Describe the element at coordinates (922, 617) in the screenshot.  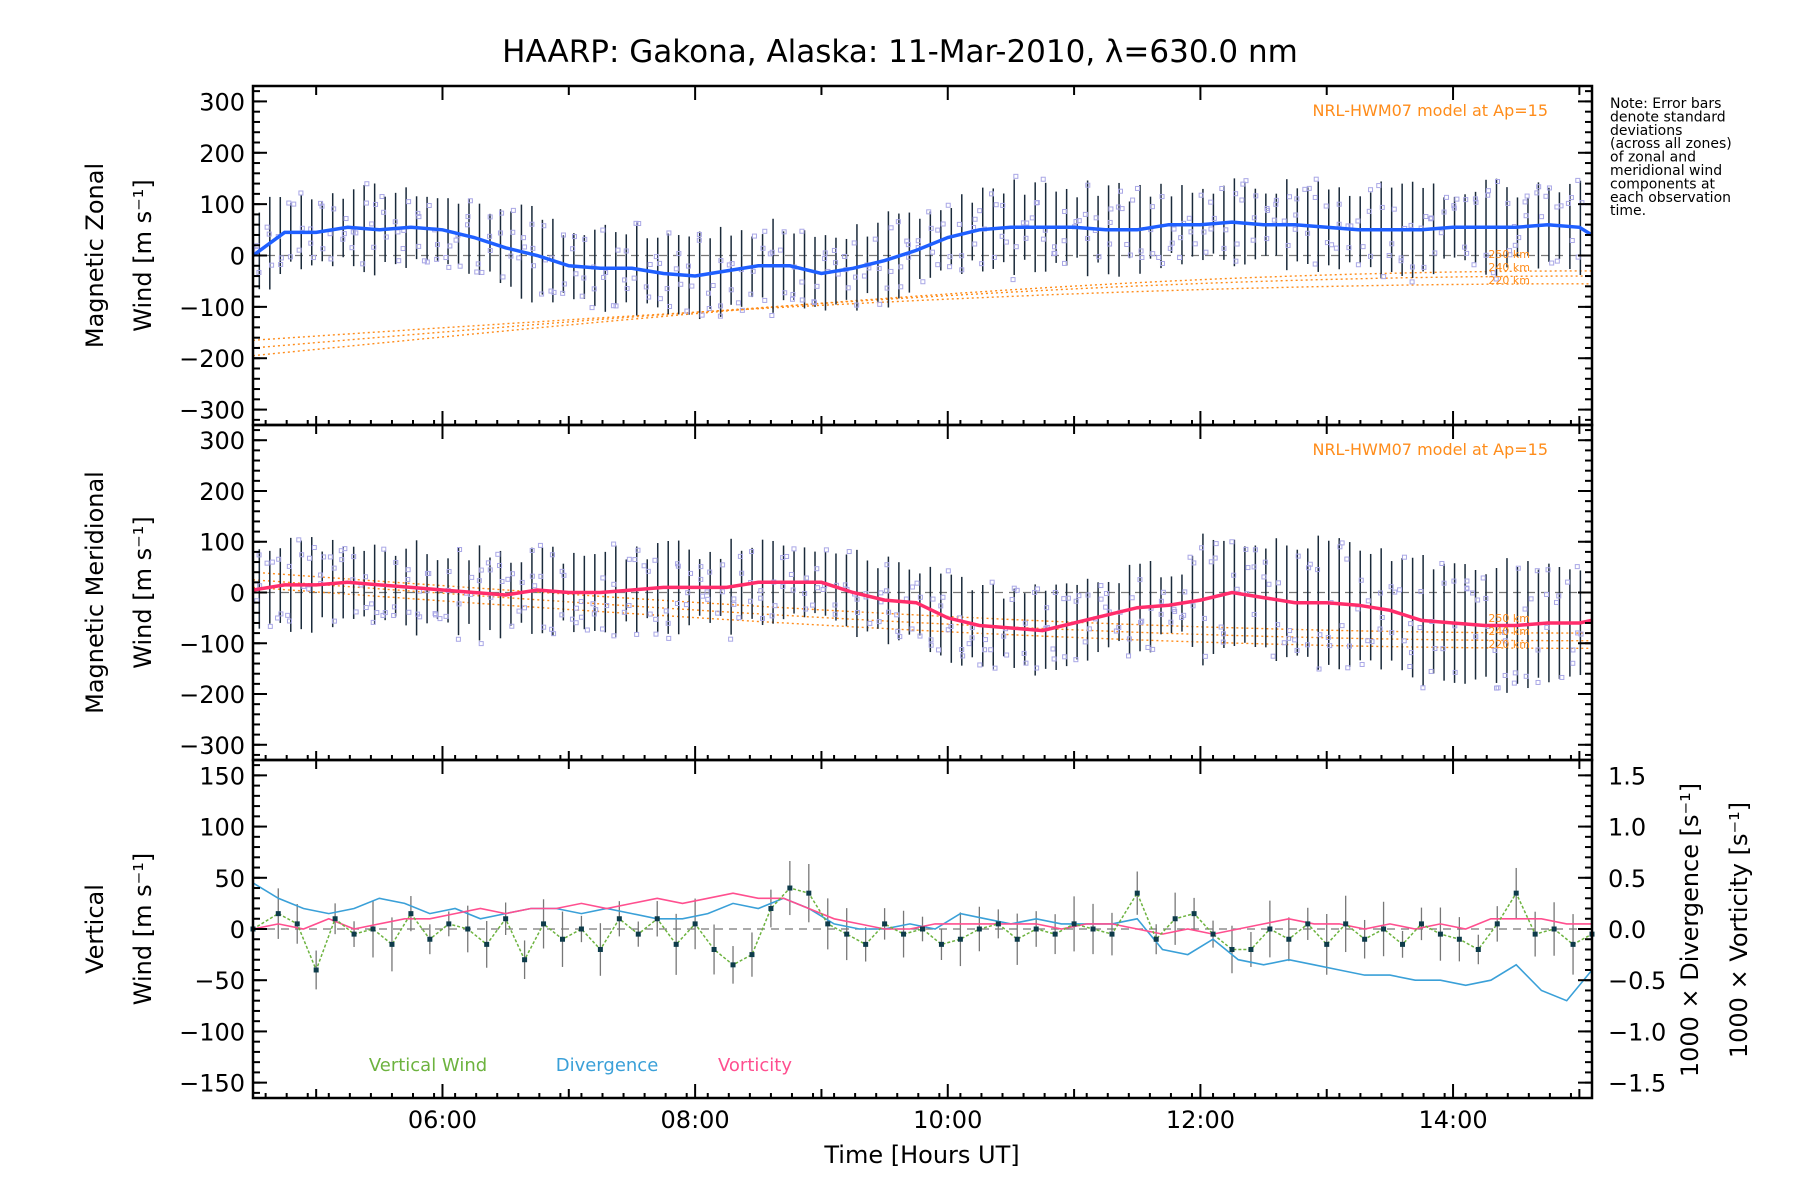
I see `meridional-model-curve` at that location.